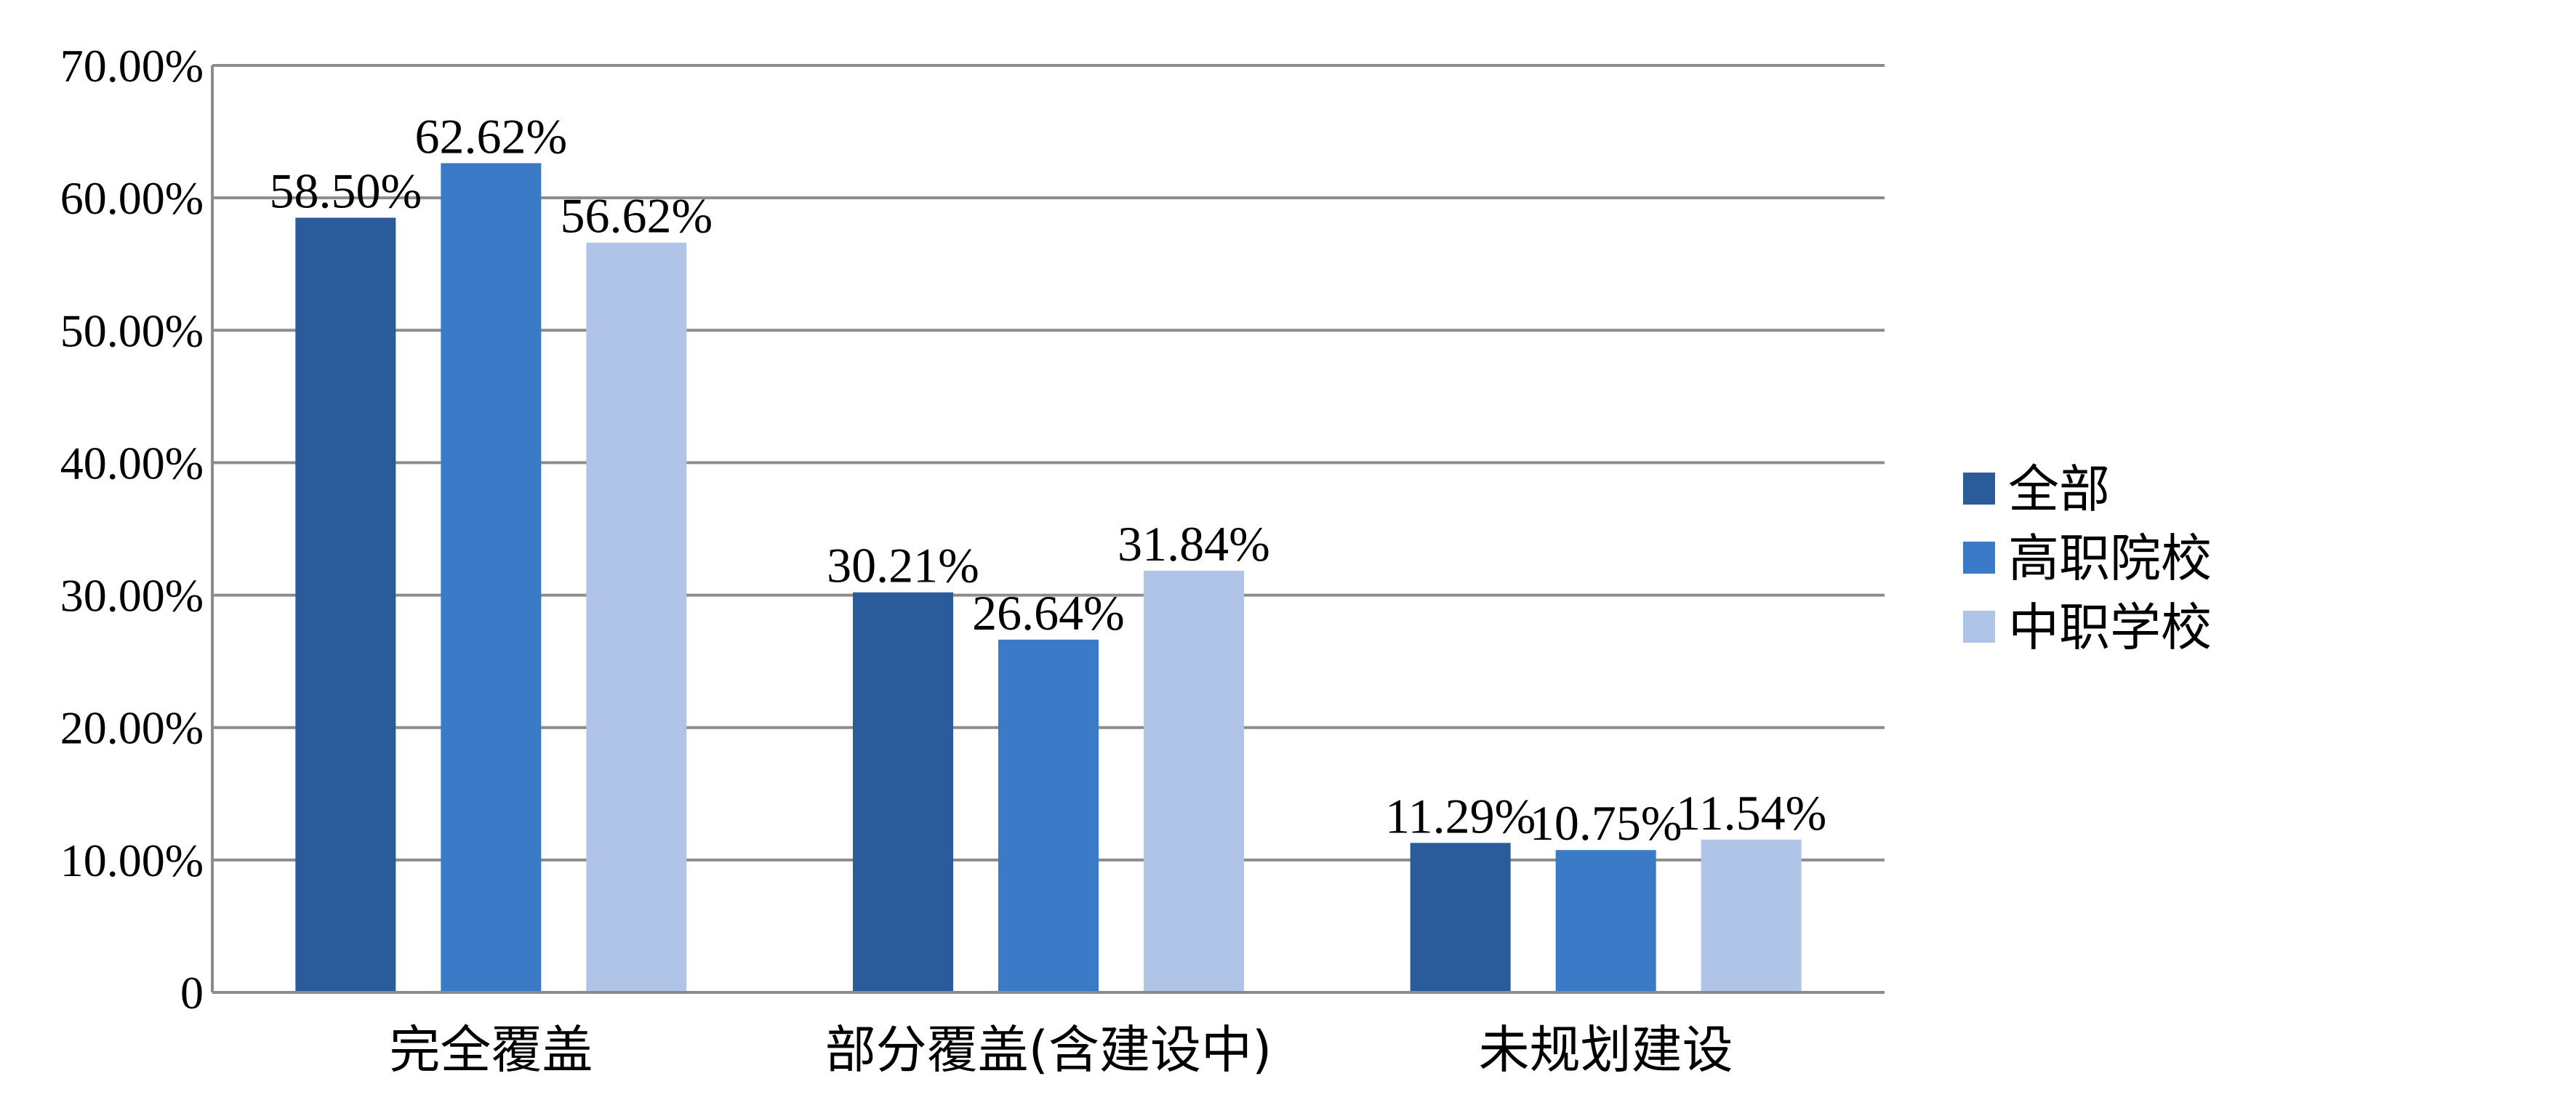 The width and height of the screenshot is (2576, 1116). What do you see at coordinates (1606, 1050) in the screenshot?
I see `x-category-label: 未规划建设` at bounding box center [1606, 1050].